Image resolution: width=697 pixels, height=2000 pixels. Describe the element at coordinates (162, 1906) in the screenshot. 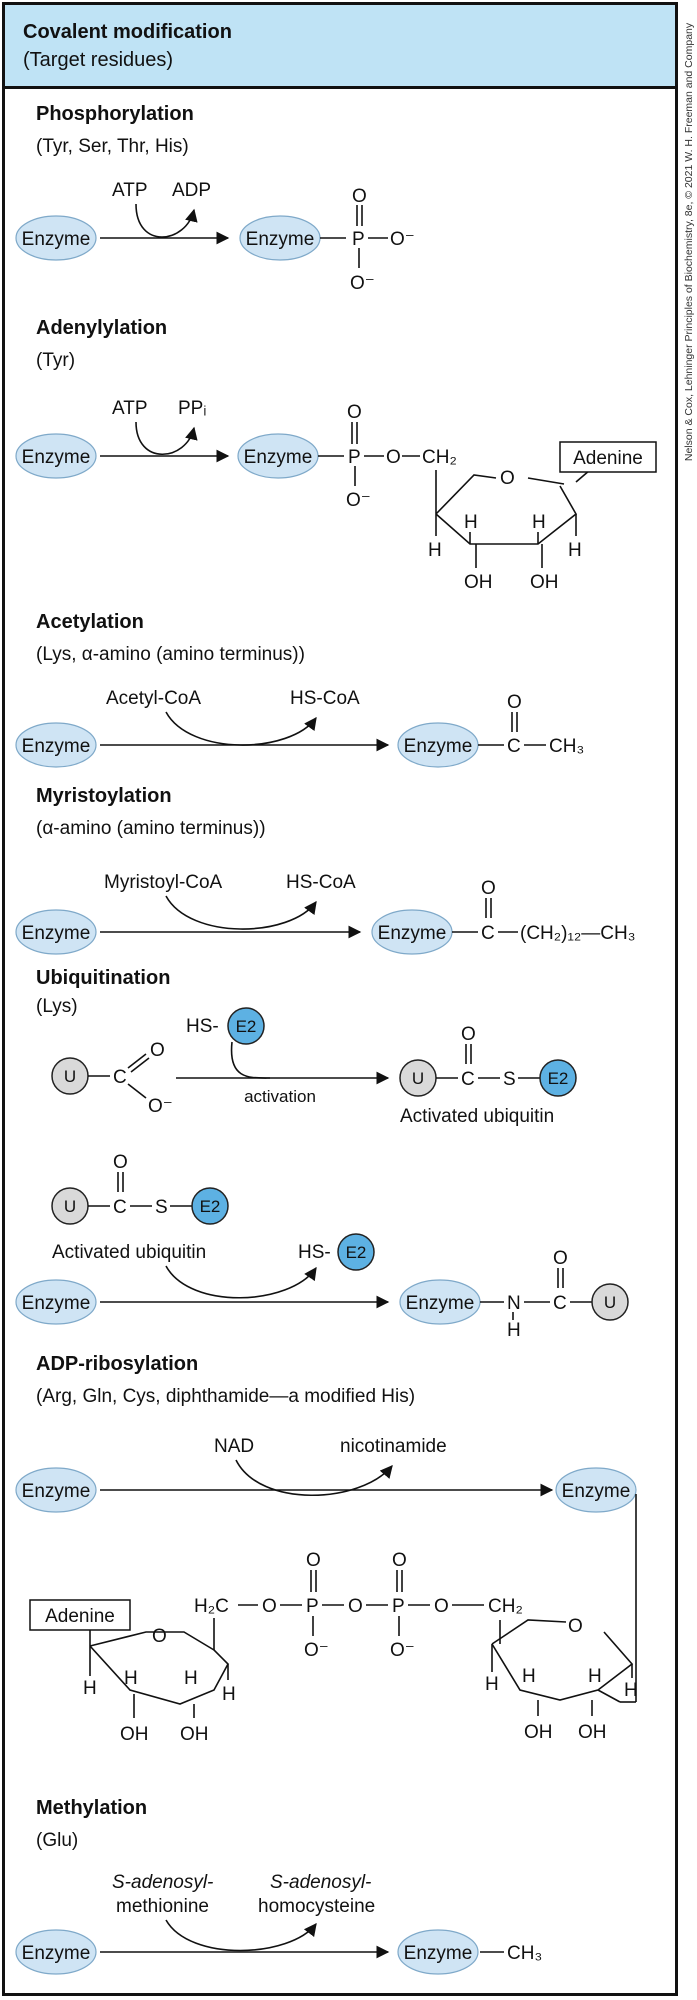

I see `methylation-reactant-line2: methionine` at that location.